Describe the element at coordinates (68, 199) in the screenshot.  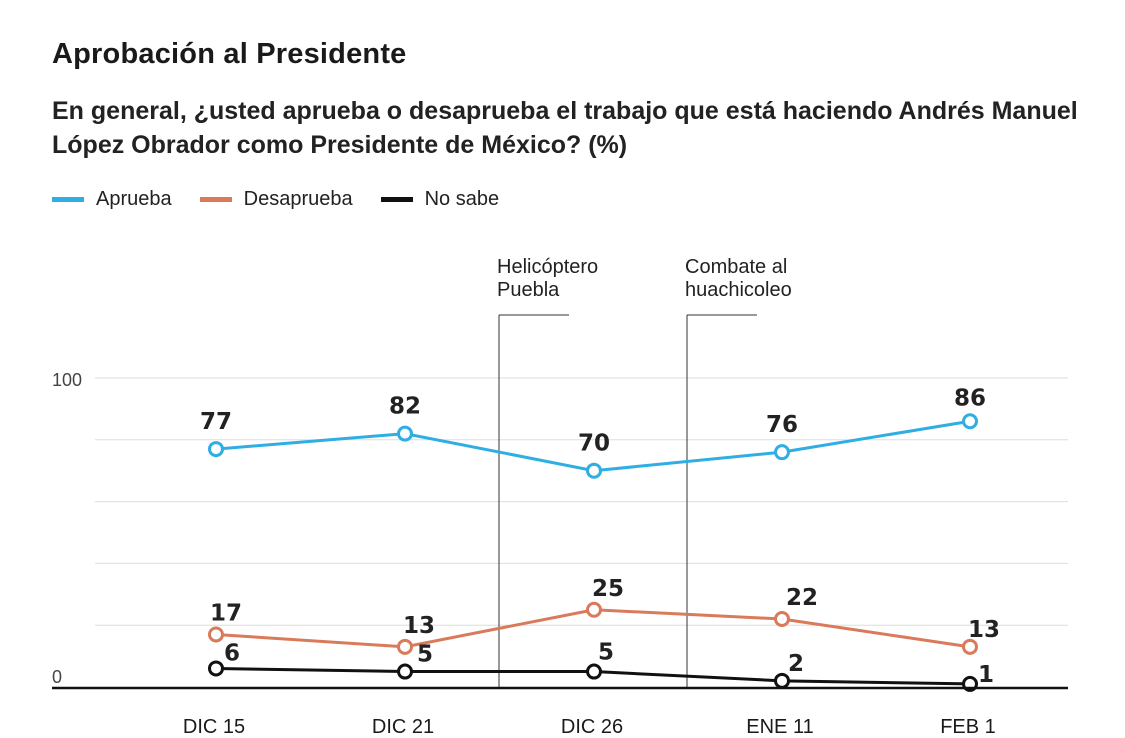
I see `legend-swatch-aprueba` at that location.